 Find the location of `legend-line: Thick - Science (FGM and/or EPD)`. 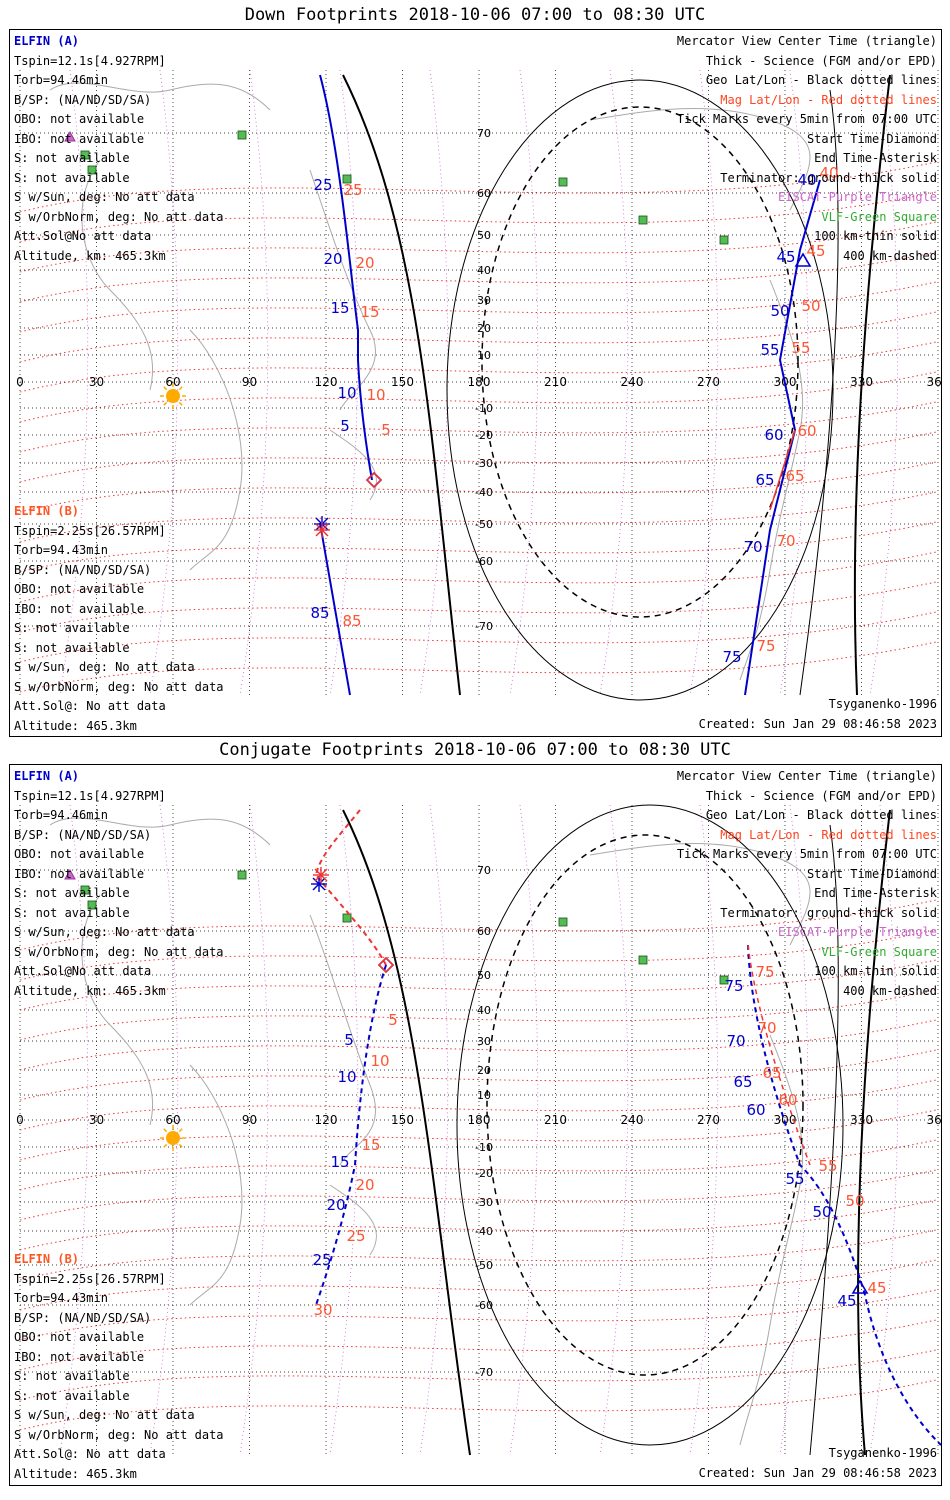

legend-line: Thick - Science (FGM and/or EPD) is located at coordinates (821, 60).